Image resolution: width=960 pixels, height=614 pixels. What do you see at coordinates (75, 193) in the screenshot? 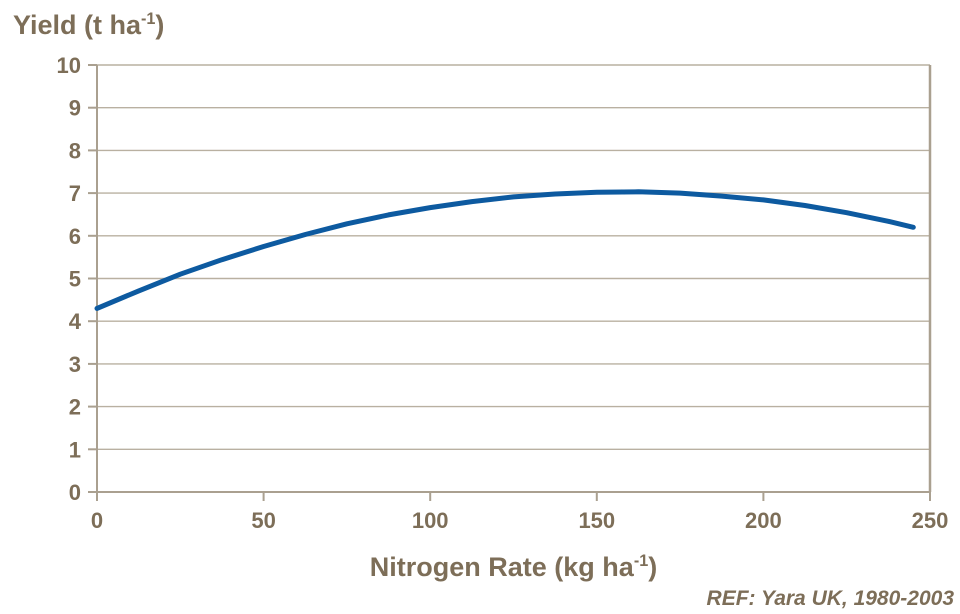
I see `y-tick-label: 7` at bounding box center [75, 193].